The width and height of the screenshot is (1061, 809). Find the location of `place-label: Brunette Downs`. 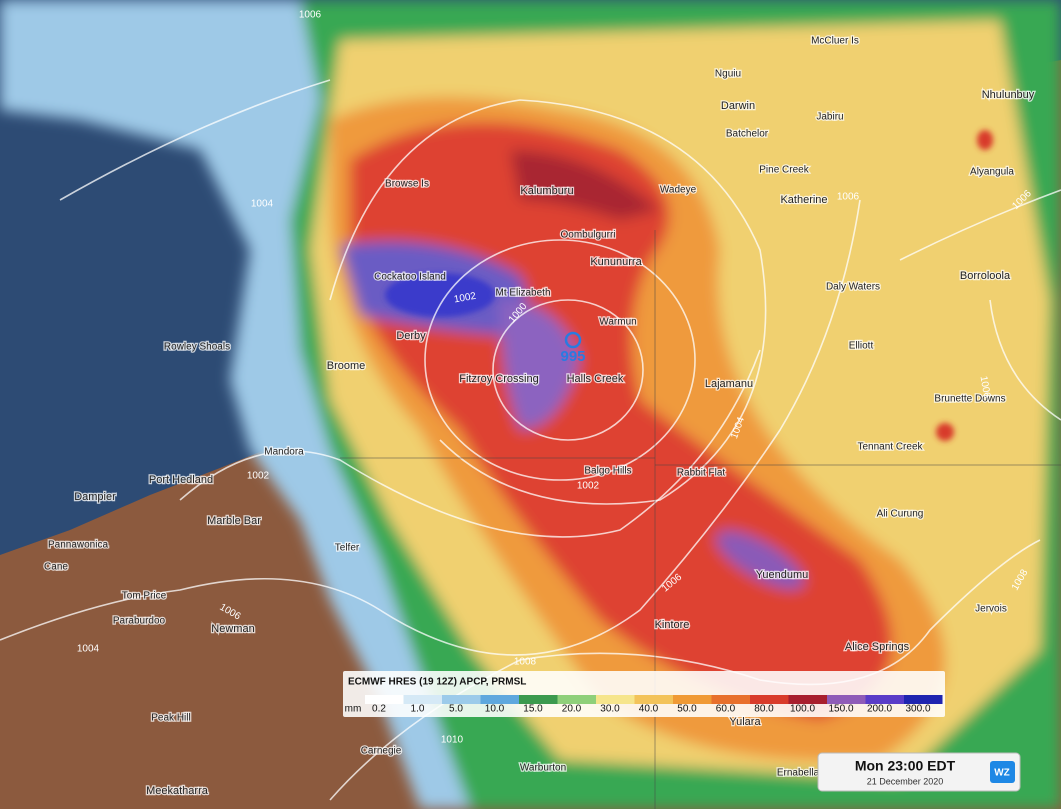

place-label: Brunette Downs is located at coordinates (969, 399).